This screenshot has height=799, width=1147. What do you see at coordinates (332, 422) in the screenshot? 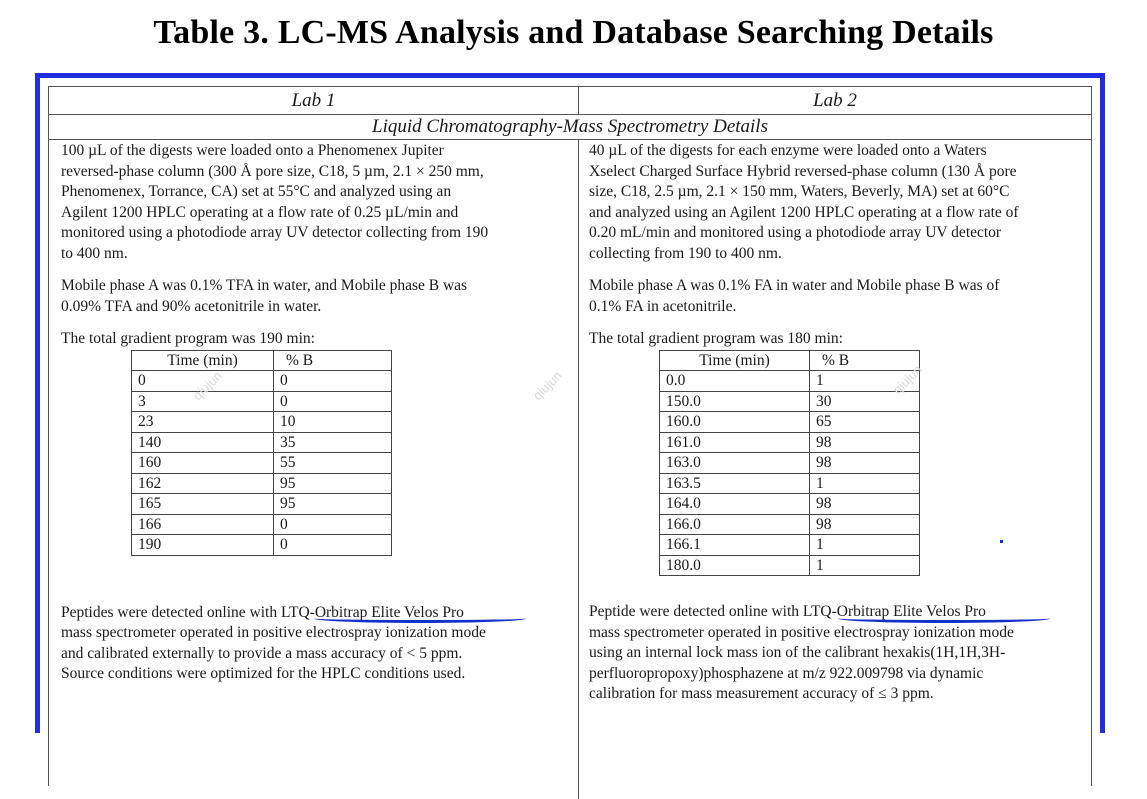
I see `percent-b-cell: 10` at bounding box center [332, 422].